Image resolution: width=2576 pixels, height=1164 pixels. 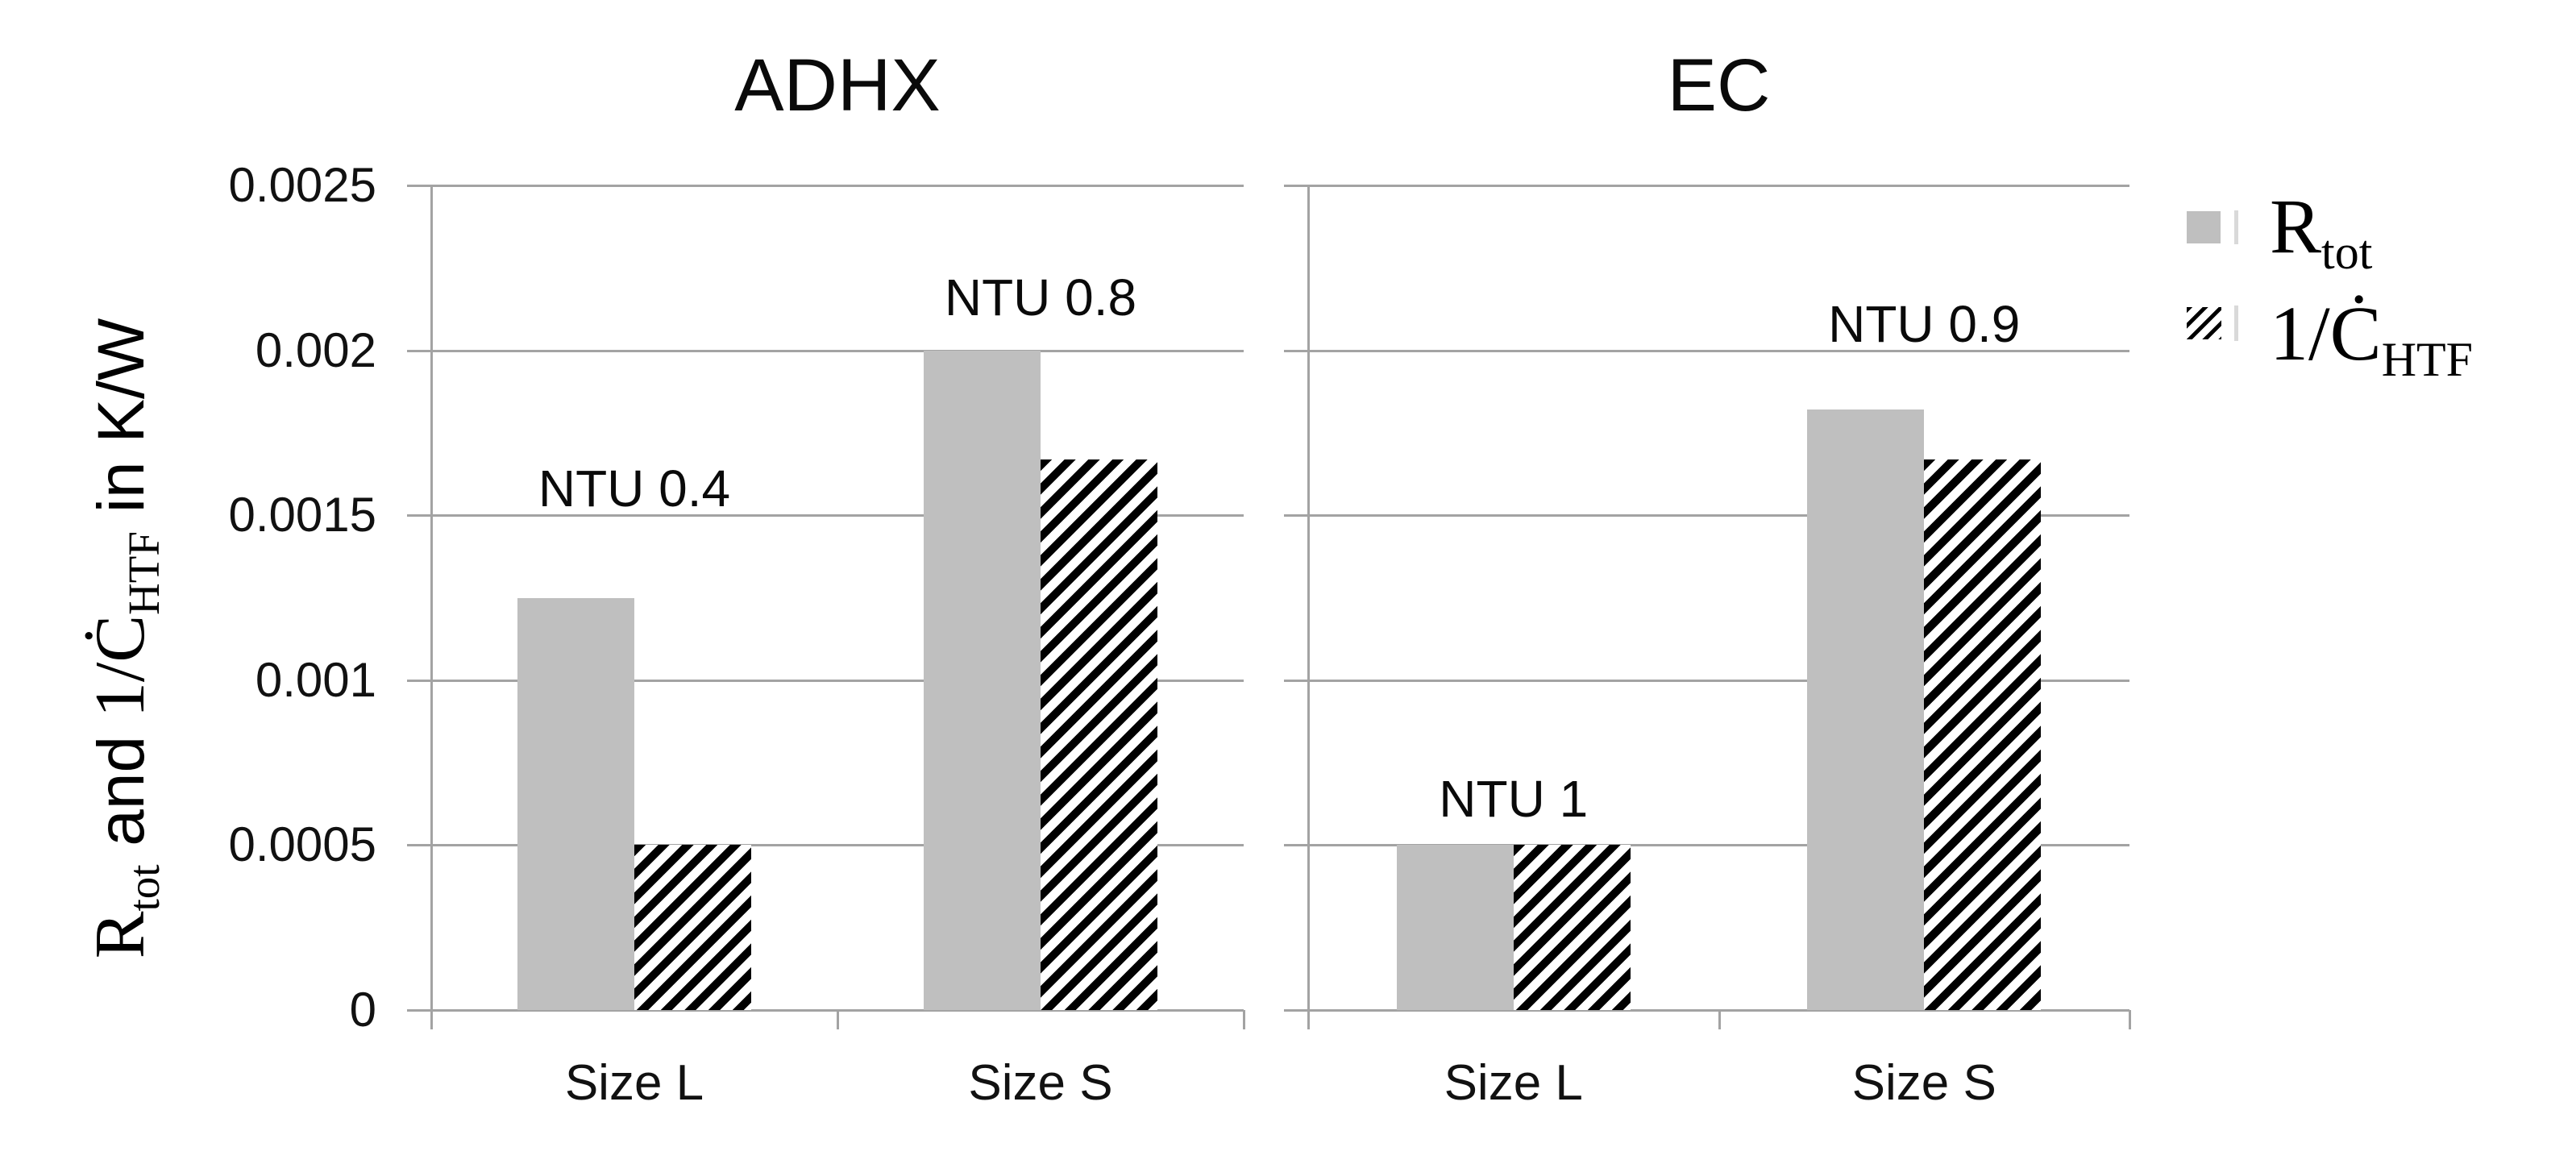 I want to click on y-tick-label: 0.0015, so click(x=302, y=515).